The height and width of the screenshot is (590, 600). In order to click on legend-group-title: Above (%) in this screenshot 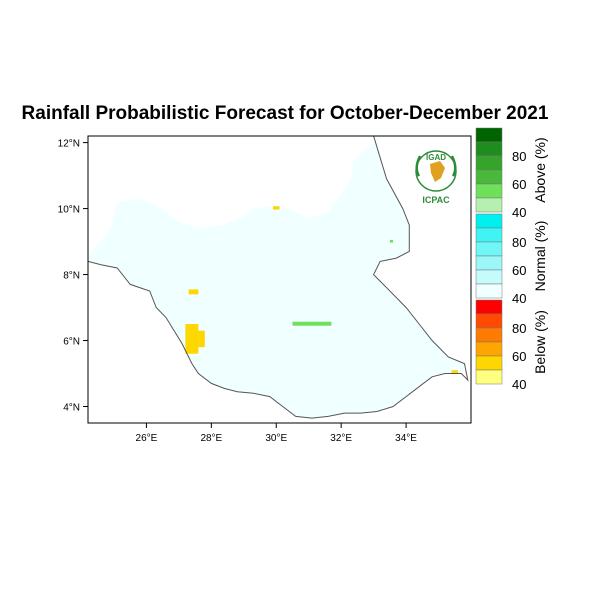, I will do `click(540, 169)`.